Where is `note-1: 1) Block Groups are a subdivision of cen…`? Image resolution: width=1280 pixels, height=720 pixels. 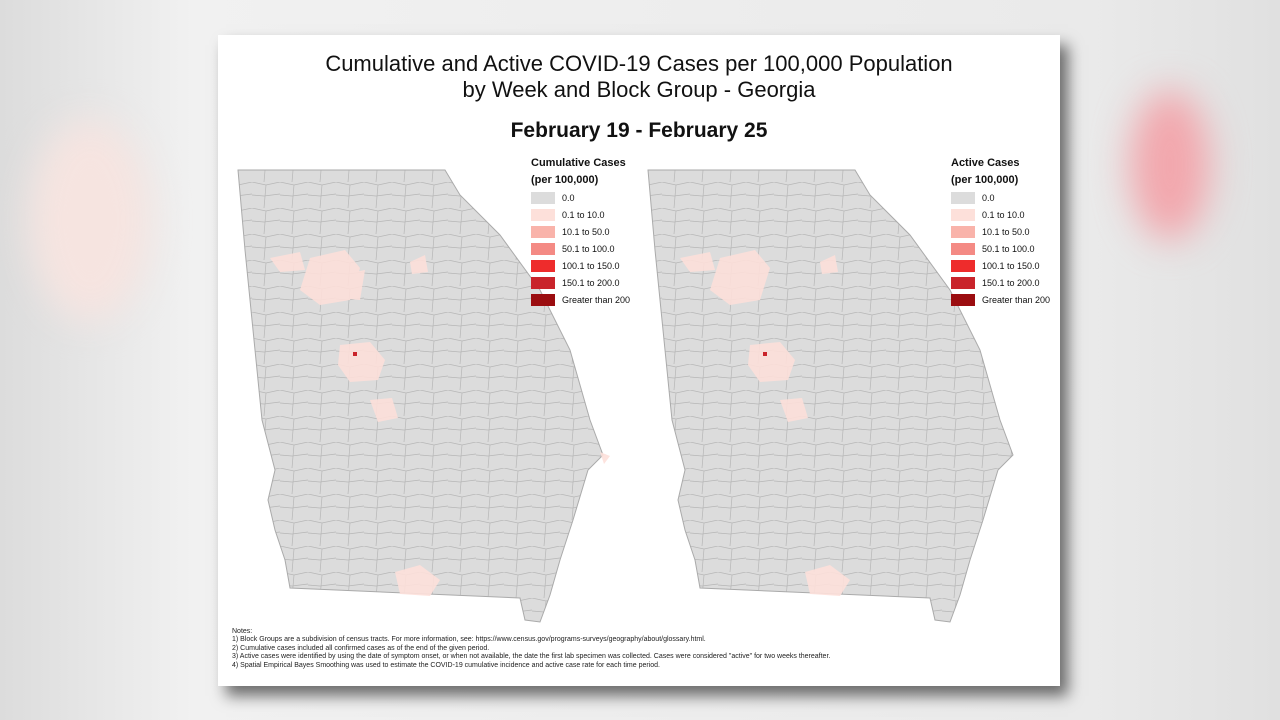
note-1: 1) Block Groups are a subdivision of cen… is located at coordinates (469, 640).